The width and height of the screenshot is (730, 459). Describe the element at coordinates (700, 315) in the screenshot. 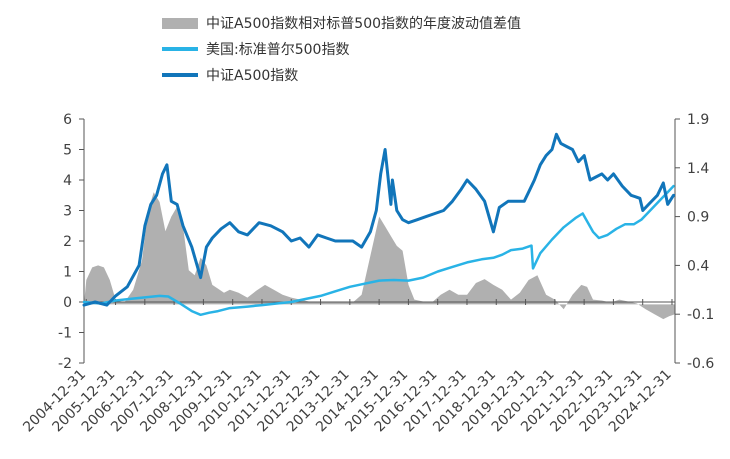

I see `y-right-tick-label: -0.1` at that location.